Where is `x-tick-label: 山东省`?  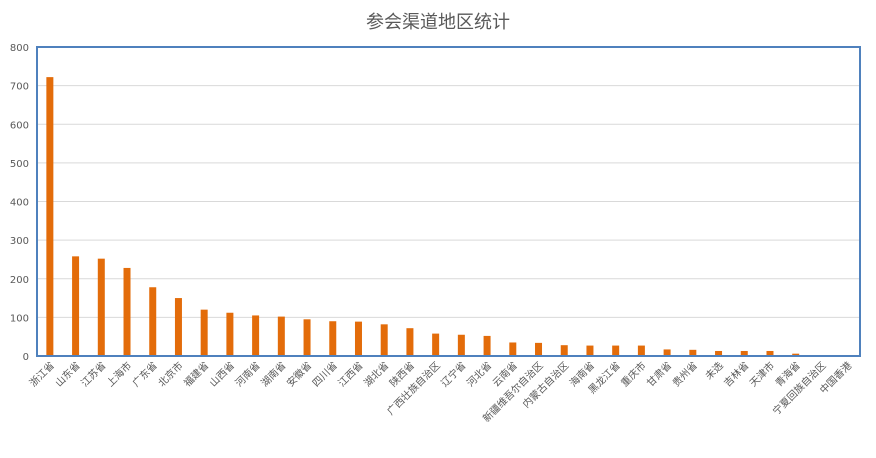 x-tick-label: 山东省 is located at coordinates (67, 374).